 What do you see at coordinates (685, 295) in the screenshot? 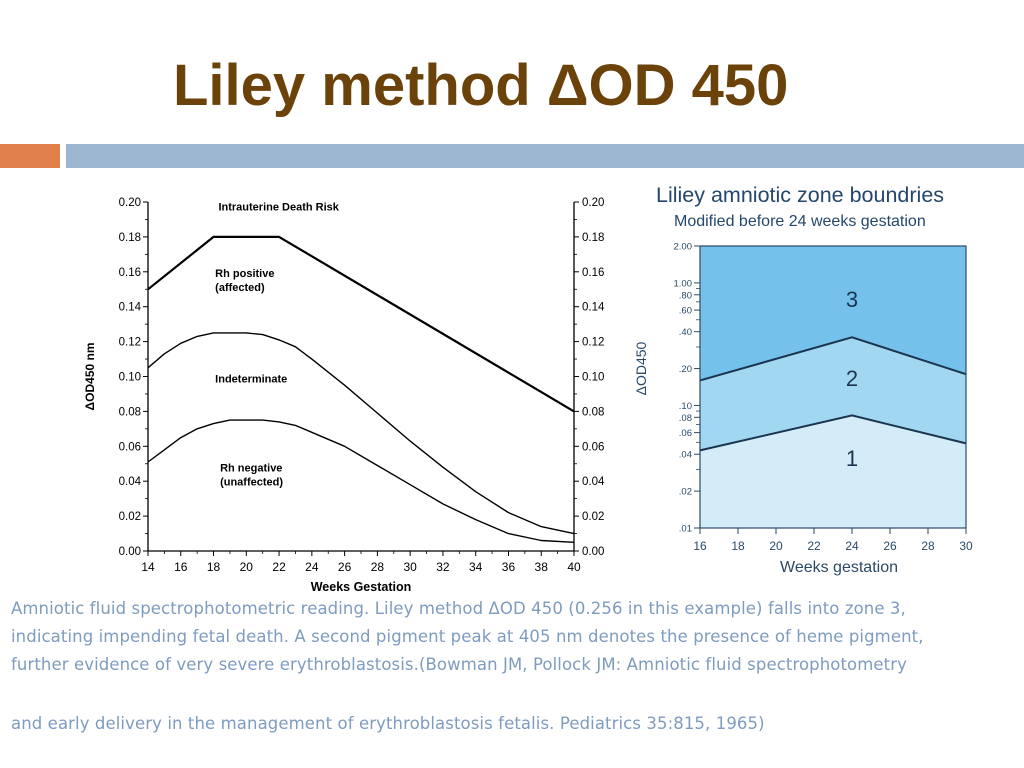
I see `zone-y-tick-label: .80` at bounding box center [685, 295].